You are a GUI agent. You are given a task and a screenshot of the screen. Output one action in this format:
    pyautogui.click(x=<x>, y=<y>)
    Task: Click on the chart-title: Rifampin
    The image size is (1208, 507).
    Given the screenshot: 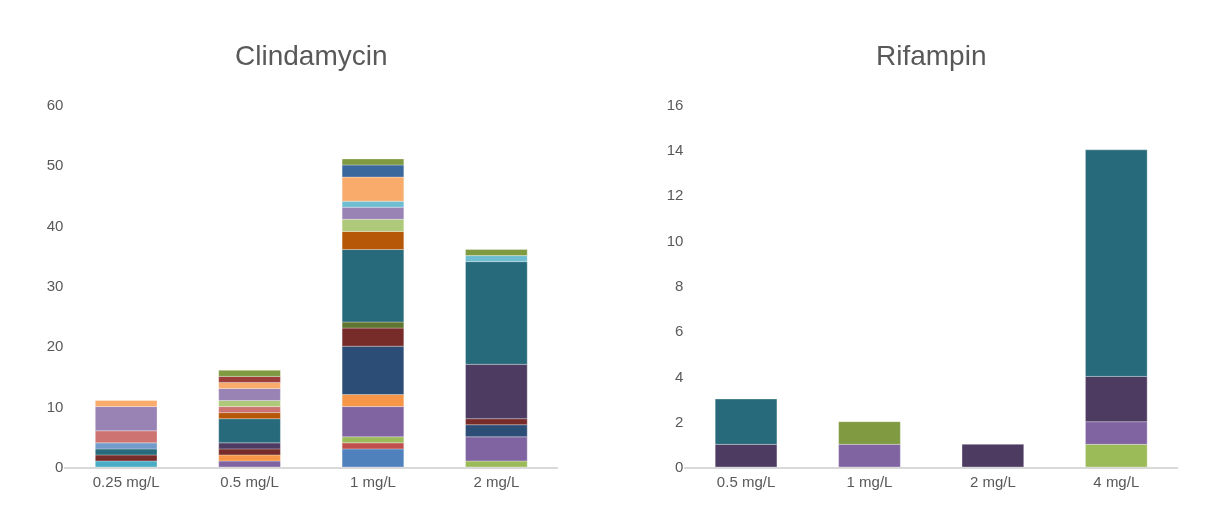 What is the action you would take?
    pyautogui.click(x=931, y=55)
    